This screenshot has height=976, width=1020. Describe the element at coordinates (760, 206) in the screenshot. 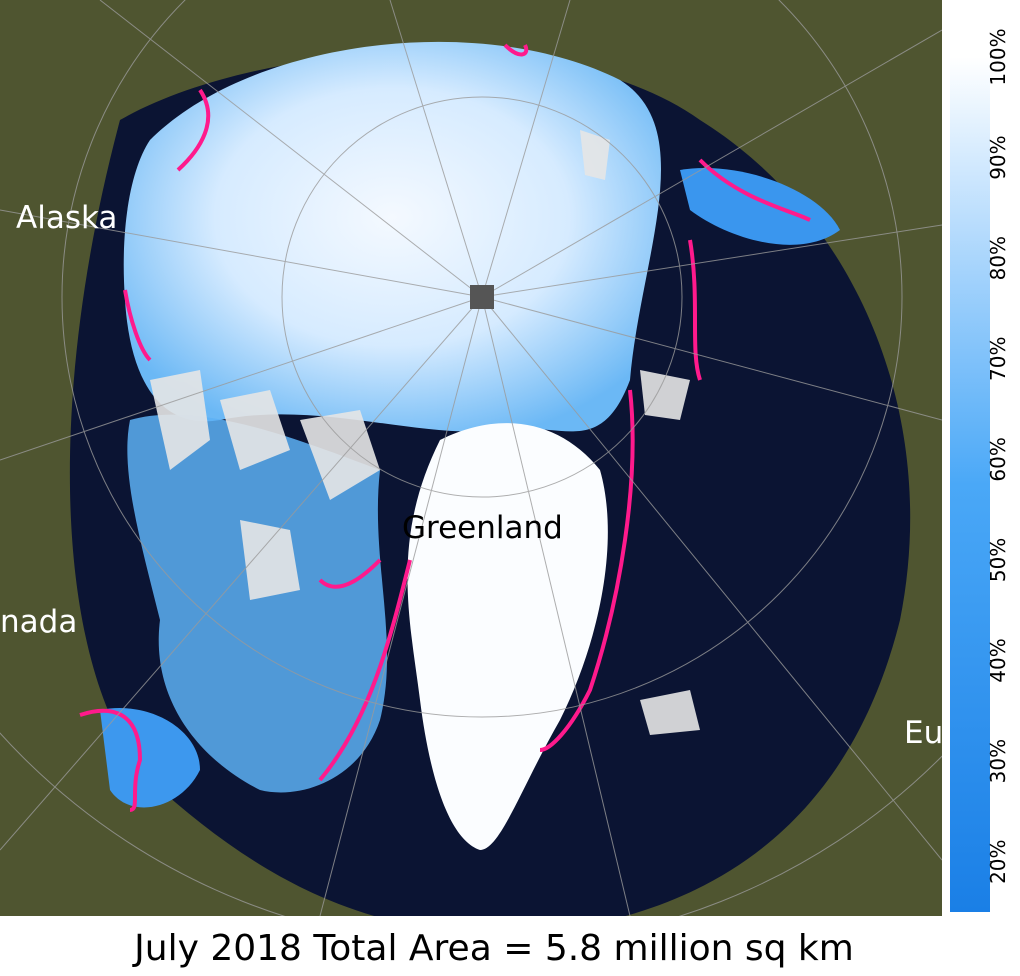

I see `sea-ice-kara` at that location.